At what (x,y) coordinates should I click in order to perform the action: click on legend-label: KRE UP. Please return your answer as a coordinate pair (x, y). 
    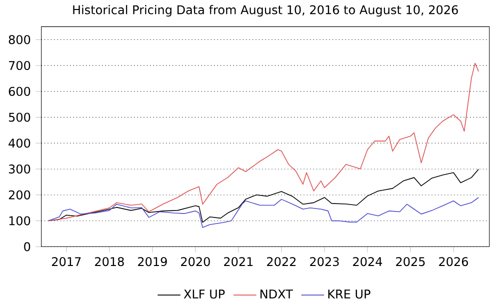
    Looking at the image, I should click on (349, 294).